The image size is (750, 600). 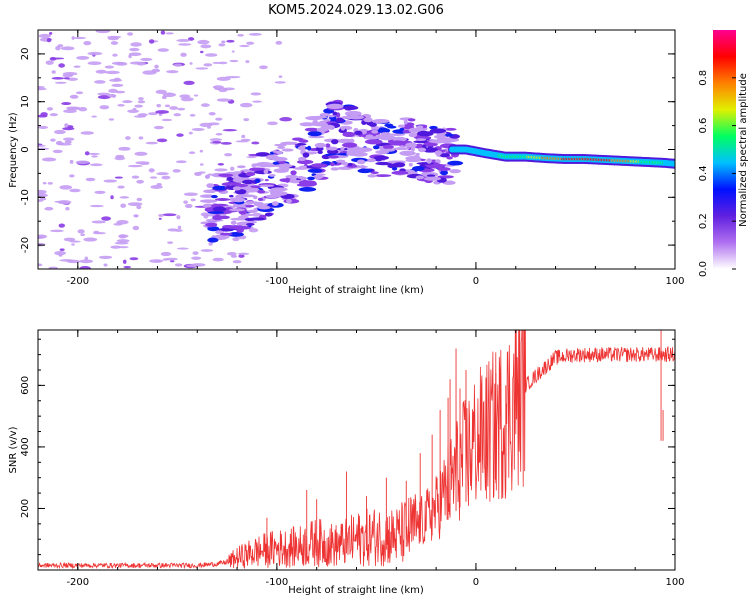 What do you see at coordinates (25, 446) in the screenshot?
I see `snr-y-tick-label: 400` at bounding box center [25, 446].